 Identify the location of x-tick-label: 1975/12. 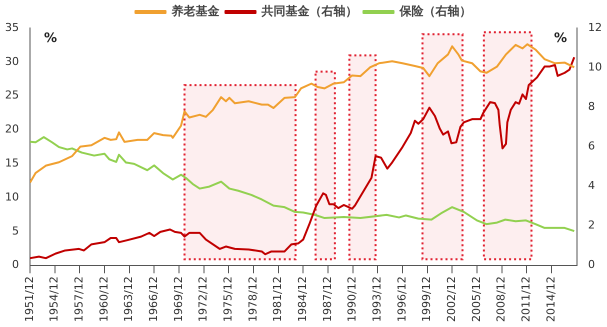
(228, 299).